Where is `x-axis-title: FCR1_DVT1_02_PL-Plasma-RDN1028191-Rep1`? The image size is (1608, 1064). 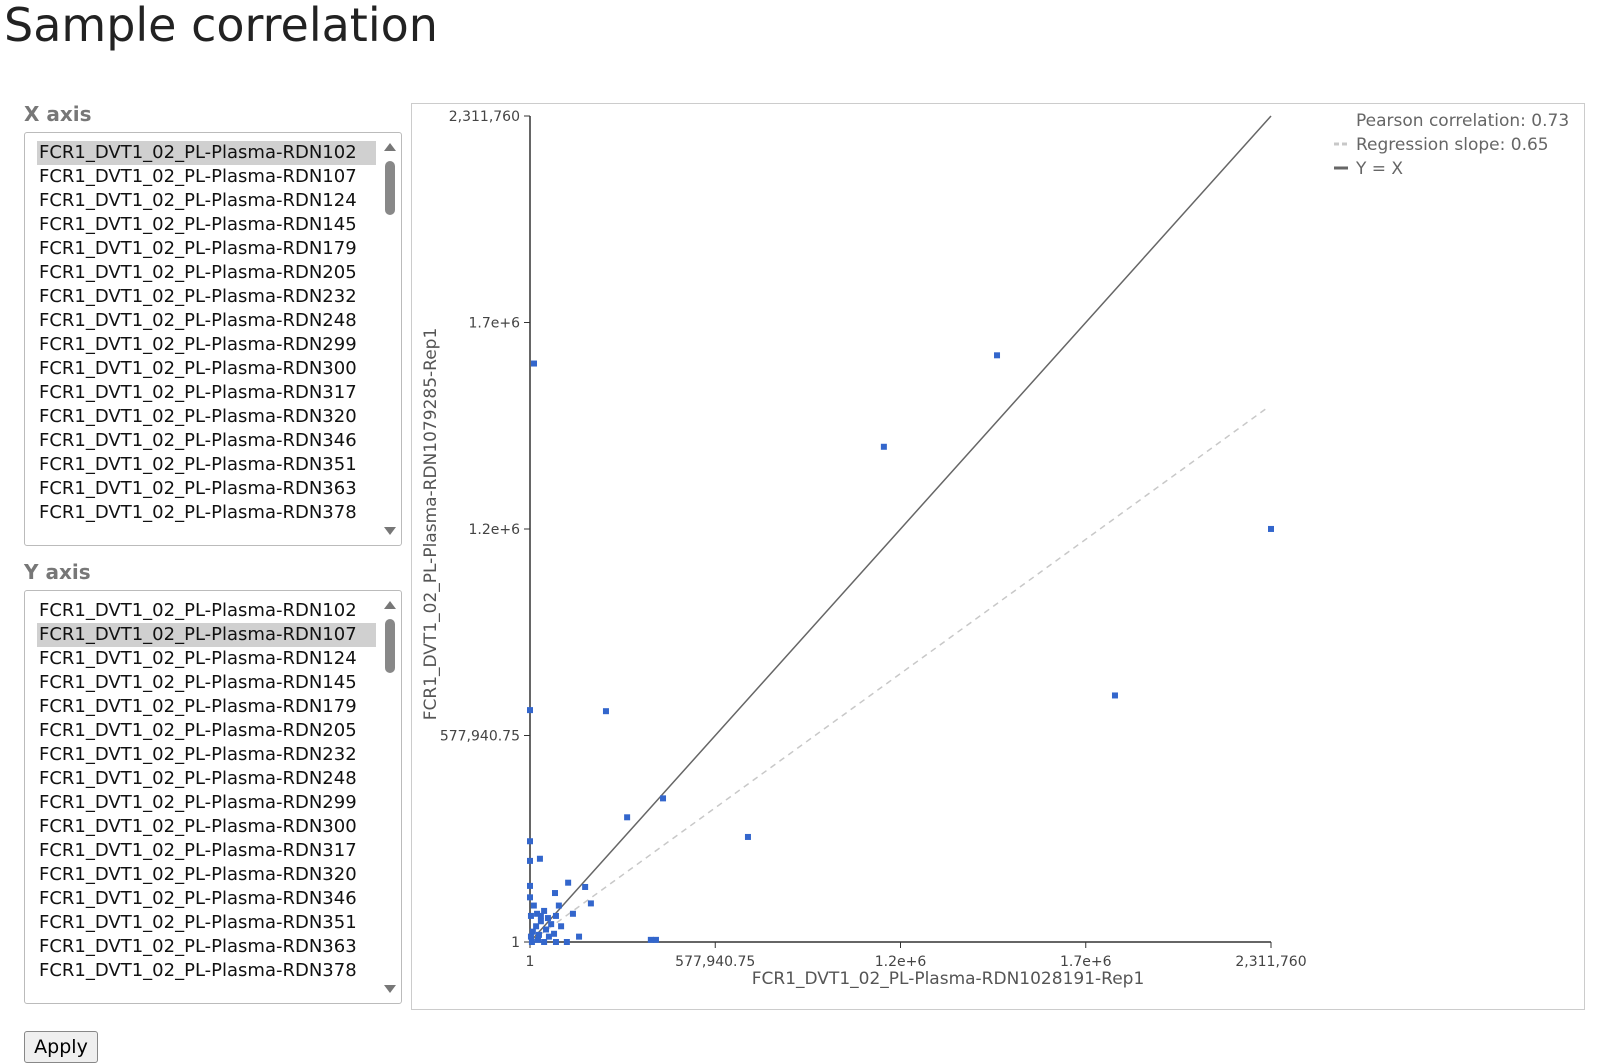
x-axis-title: FCR1_DVT1_02_PL-Plasma-RDN1028191-Rep1 is located at coordinates (948, 979).